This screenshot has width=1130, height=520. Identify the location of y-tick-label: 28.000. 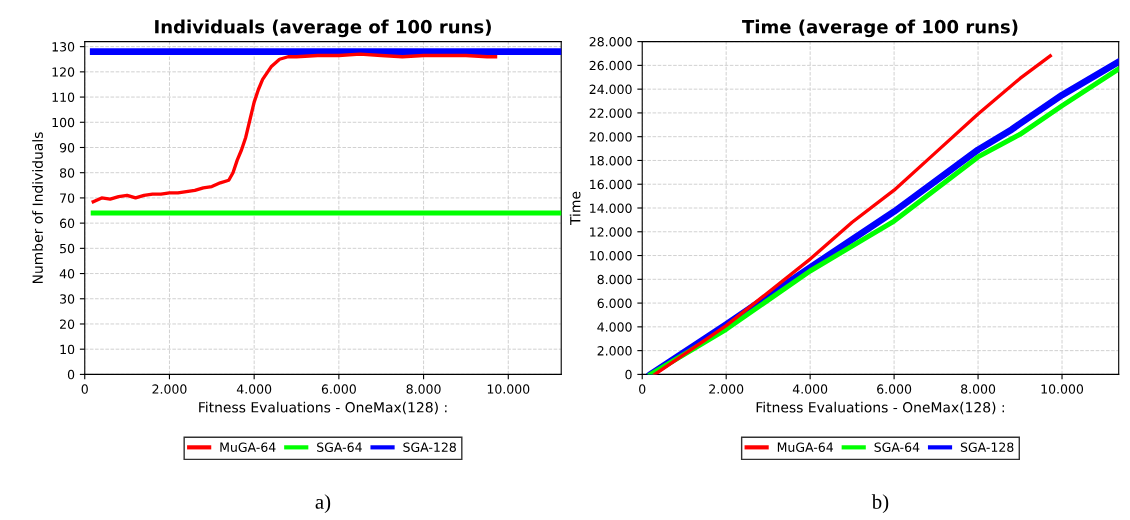
(610, 42).